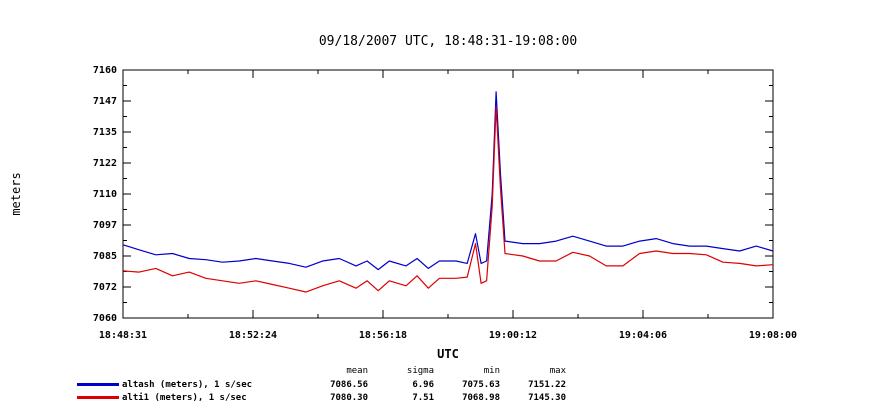  I want to click on y-tick-label: 7072, so click(105, 287).